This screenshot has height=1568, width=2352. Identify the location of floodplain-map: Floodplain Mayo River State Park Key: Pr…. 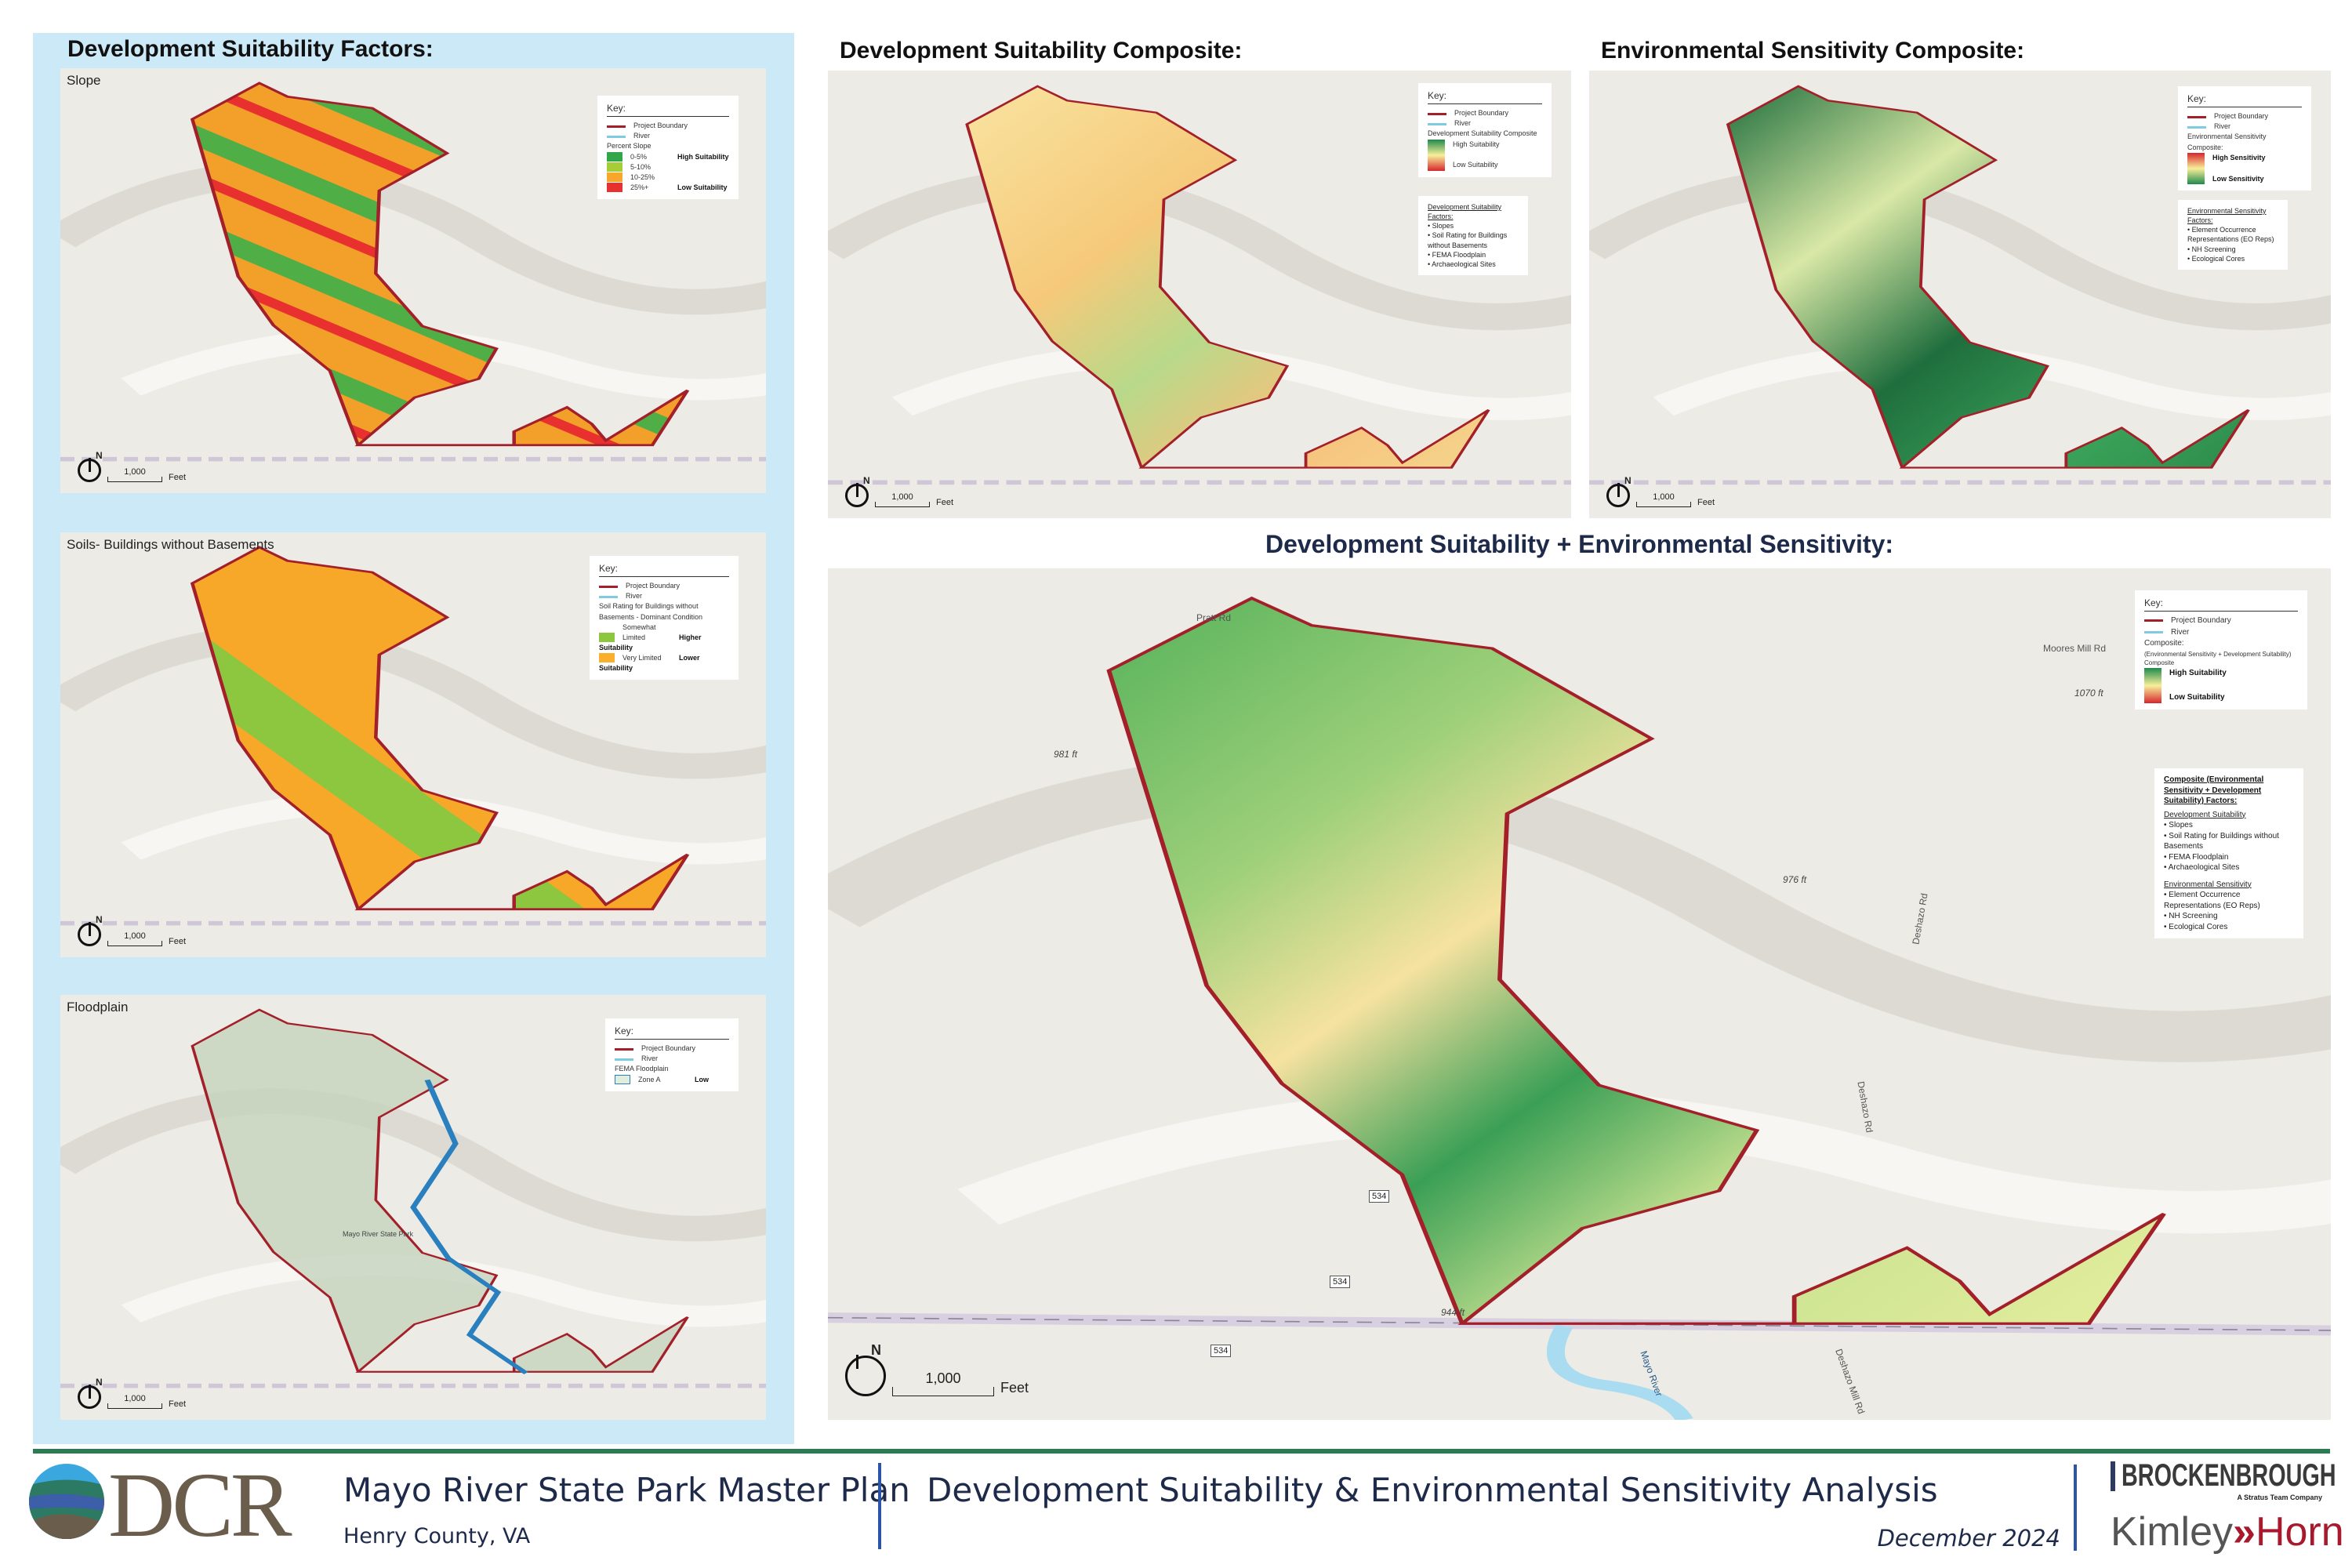
(413, 1207).